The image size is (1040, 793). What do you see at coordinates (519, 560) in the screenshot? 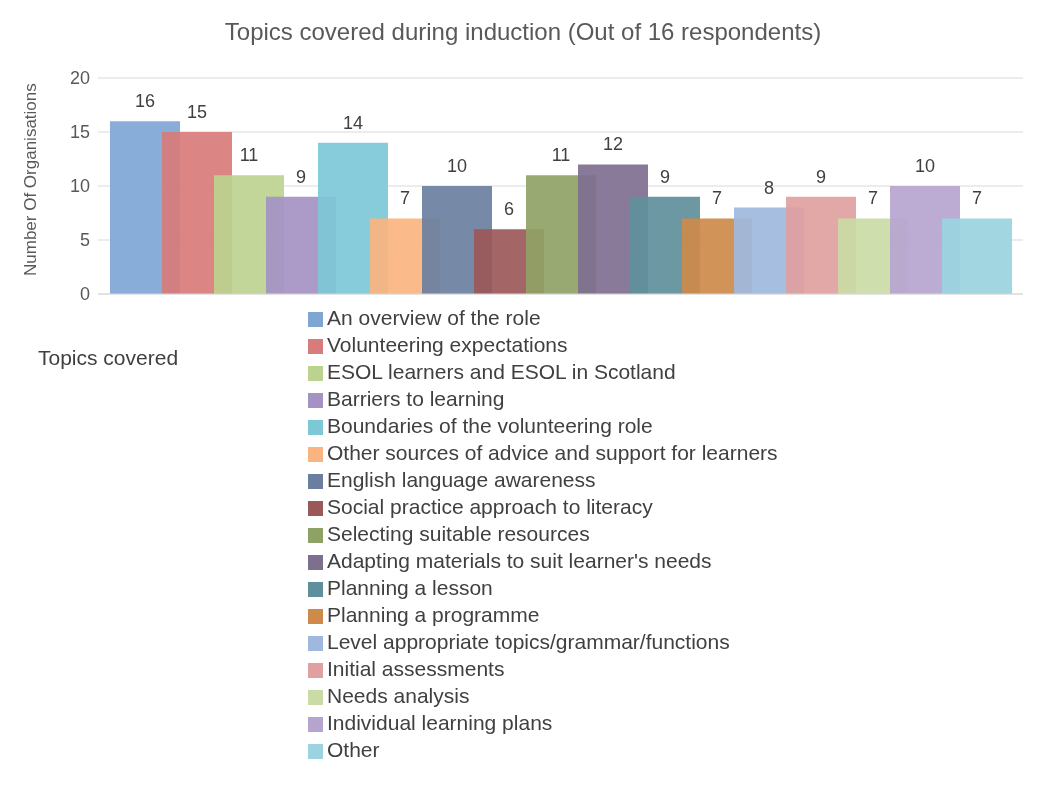
I see `legend-label: Adapting materials to suit learner's needs` at bounding box center [519, 560].